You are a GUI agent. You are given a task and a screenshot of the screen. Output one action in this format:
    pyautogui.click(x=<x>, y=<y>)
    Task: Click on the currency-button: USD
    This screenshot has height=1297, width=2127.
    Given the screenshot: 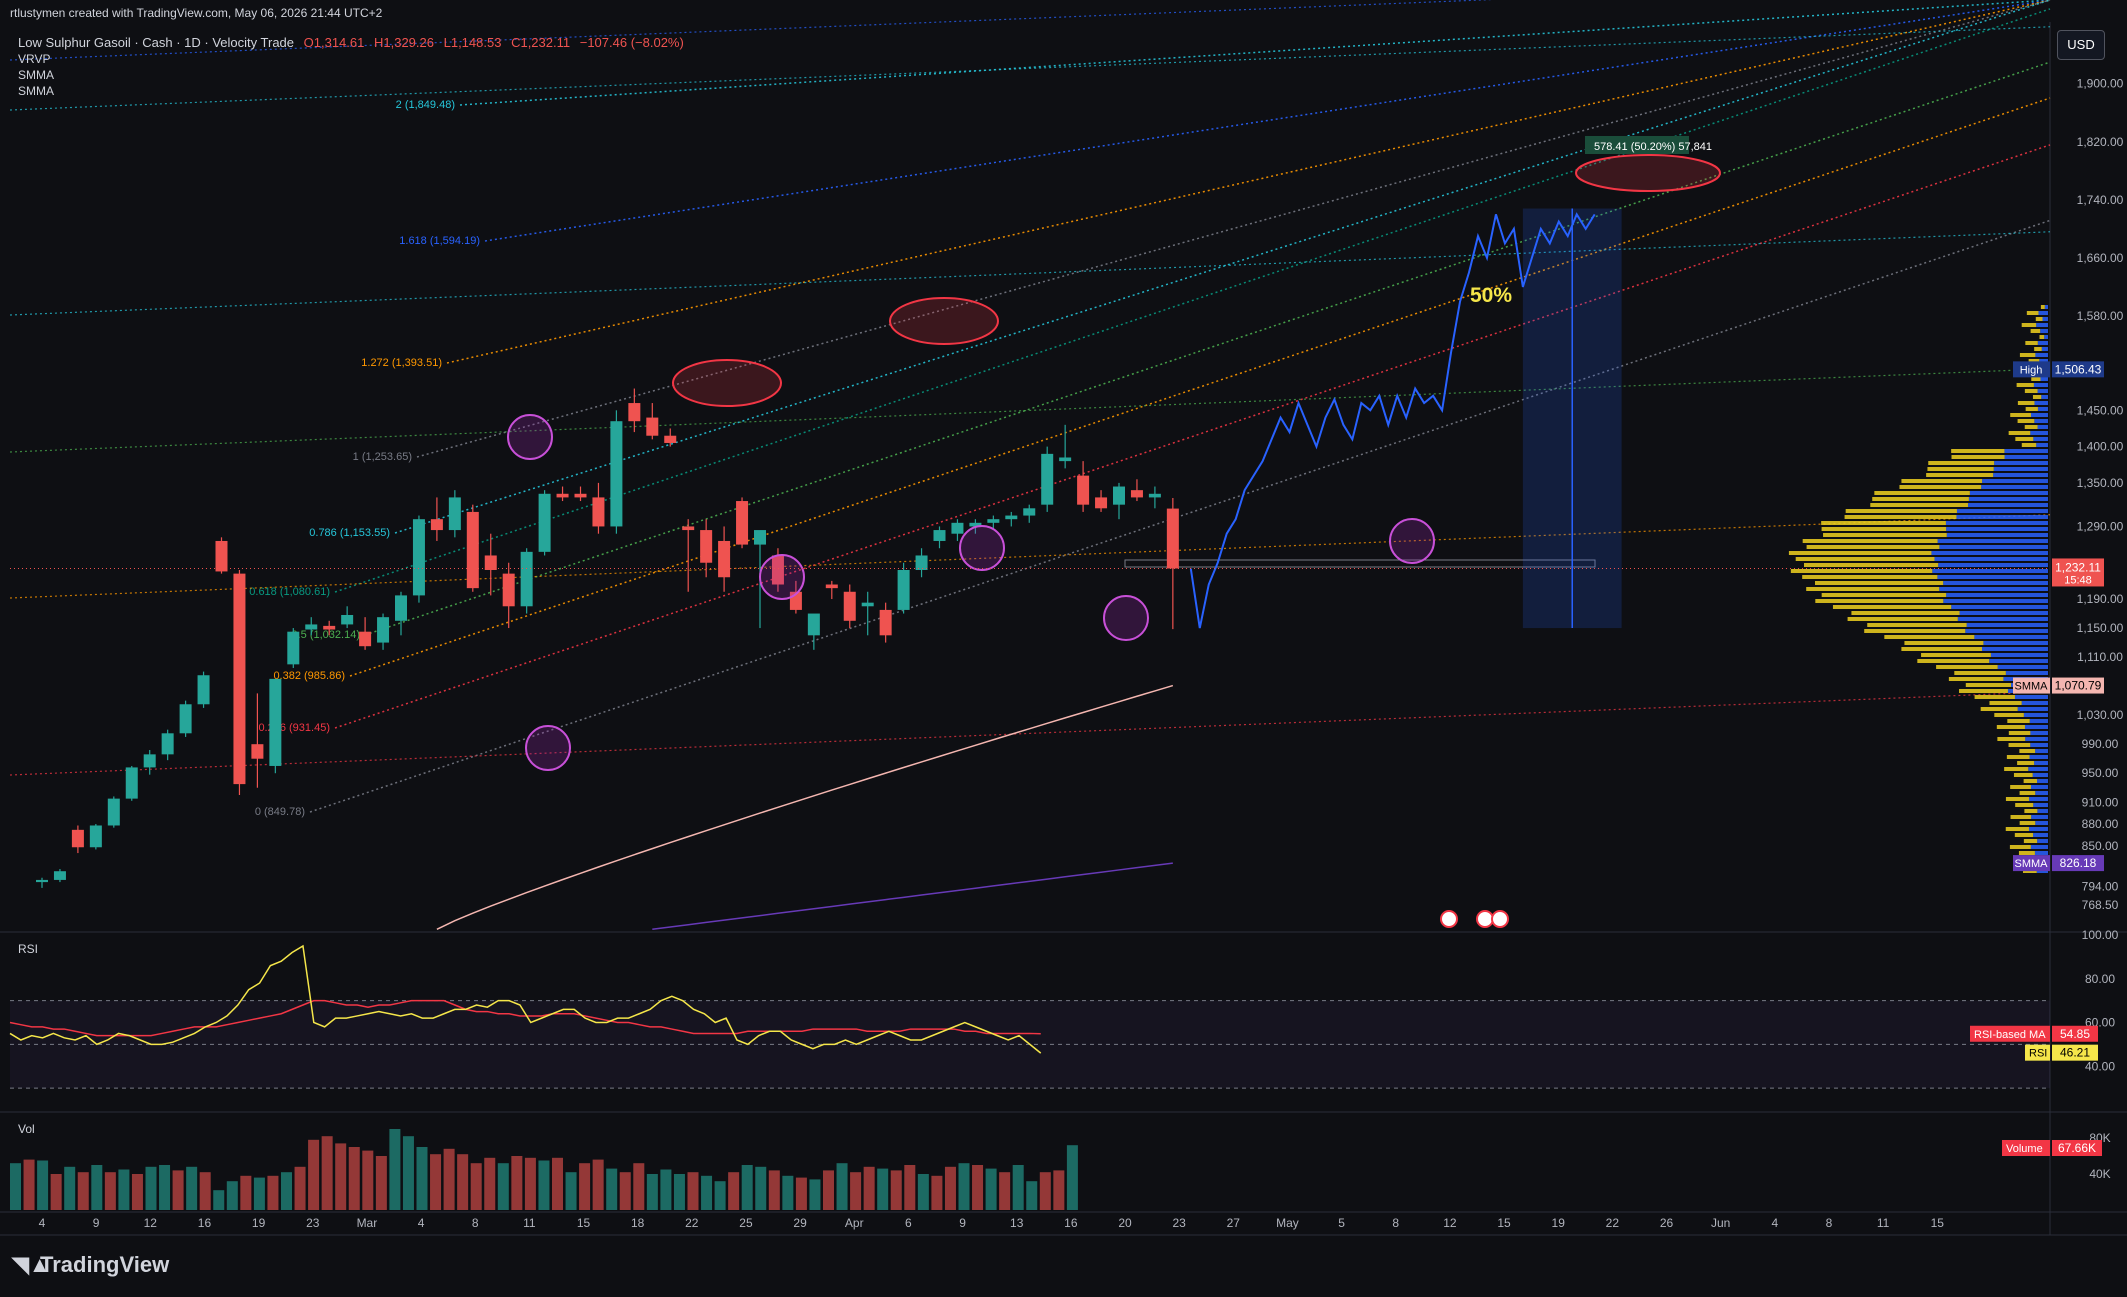 What is the action you would take?
    pyautogui.click(x=2081, y=45)
    